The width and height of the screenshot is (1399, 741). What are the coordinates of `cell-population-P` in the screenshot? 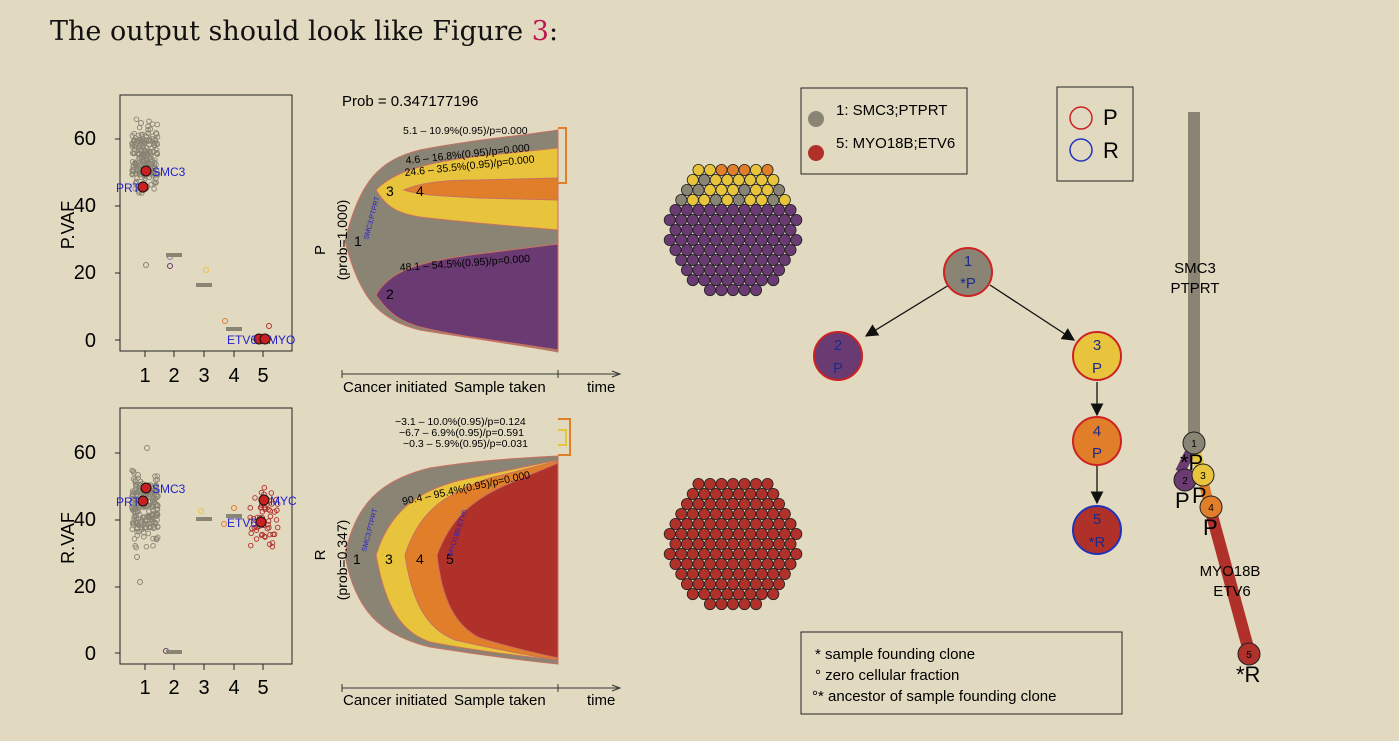 It's located at (733, 230).